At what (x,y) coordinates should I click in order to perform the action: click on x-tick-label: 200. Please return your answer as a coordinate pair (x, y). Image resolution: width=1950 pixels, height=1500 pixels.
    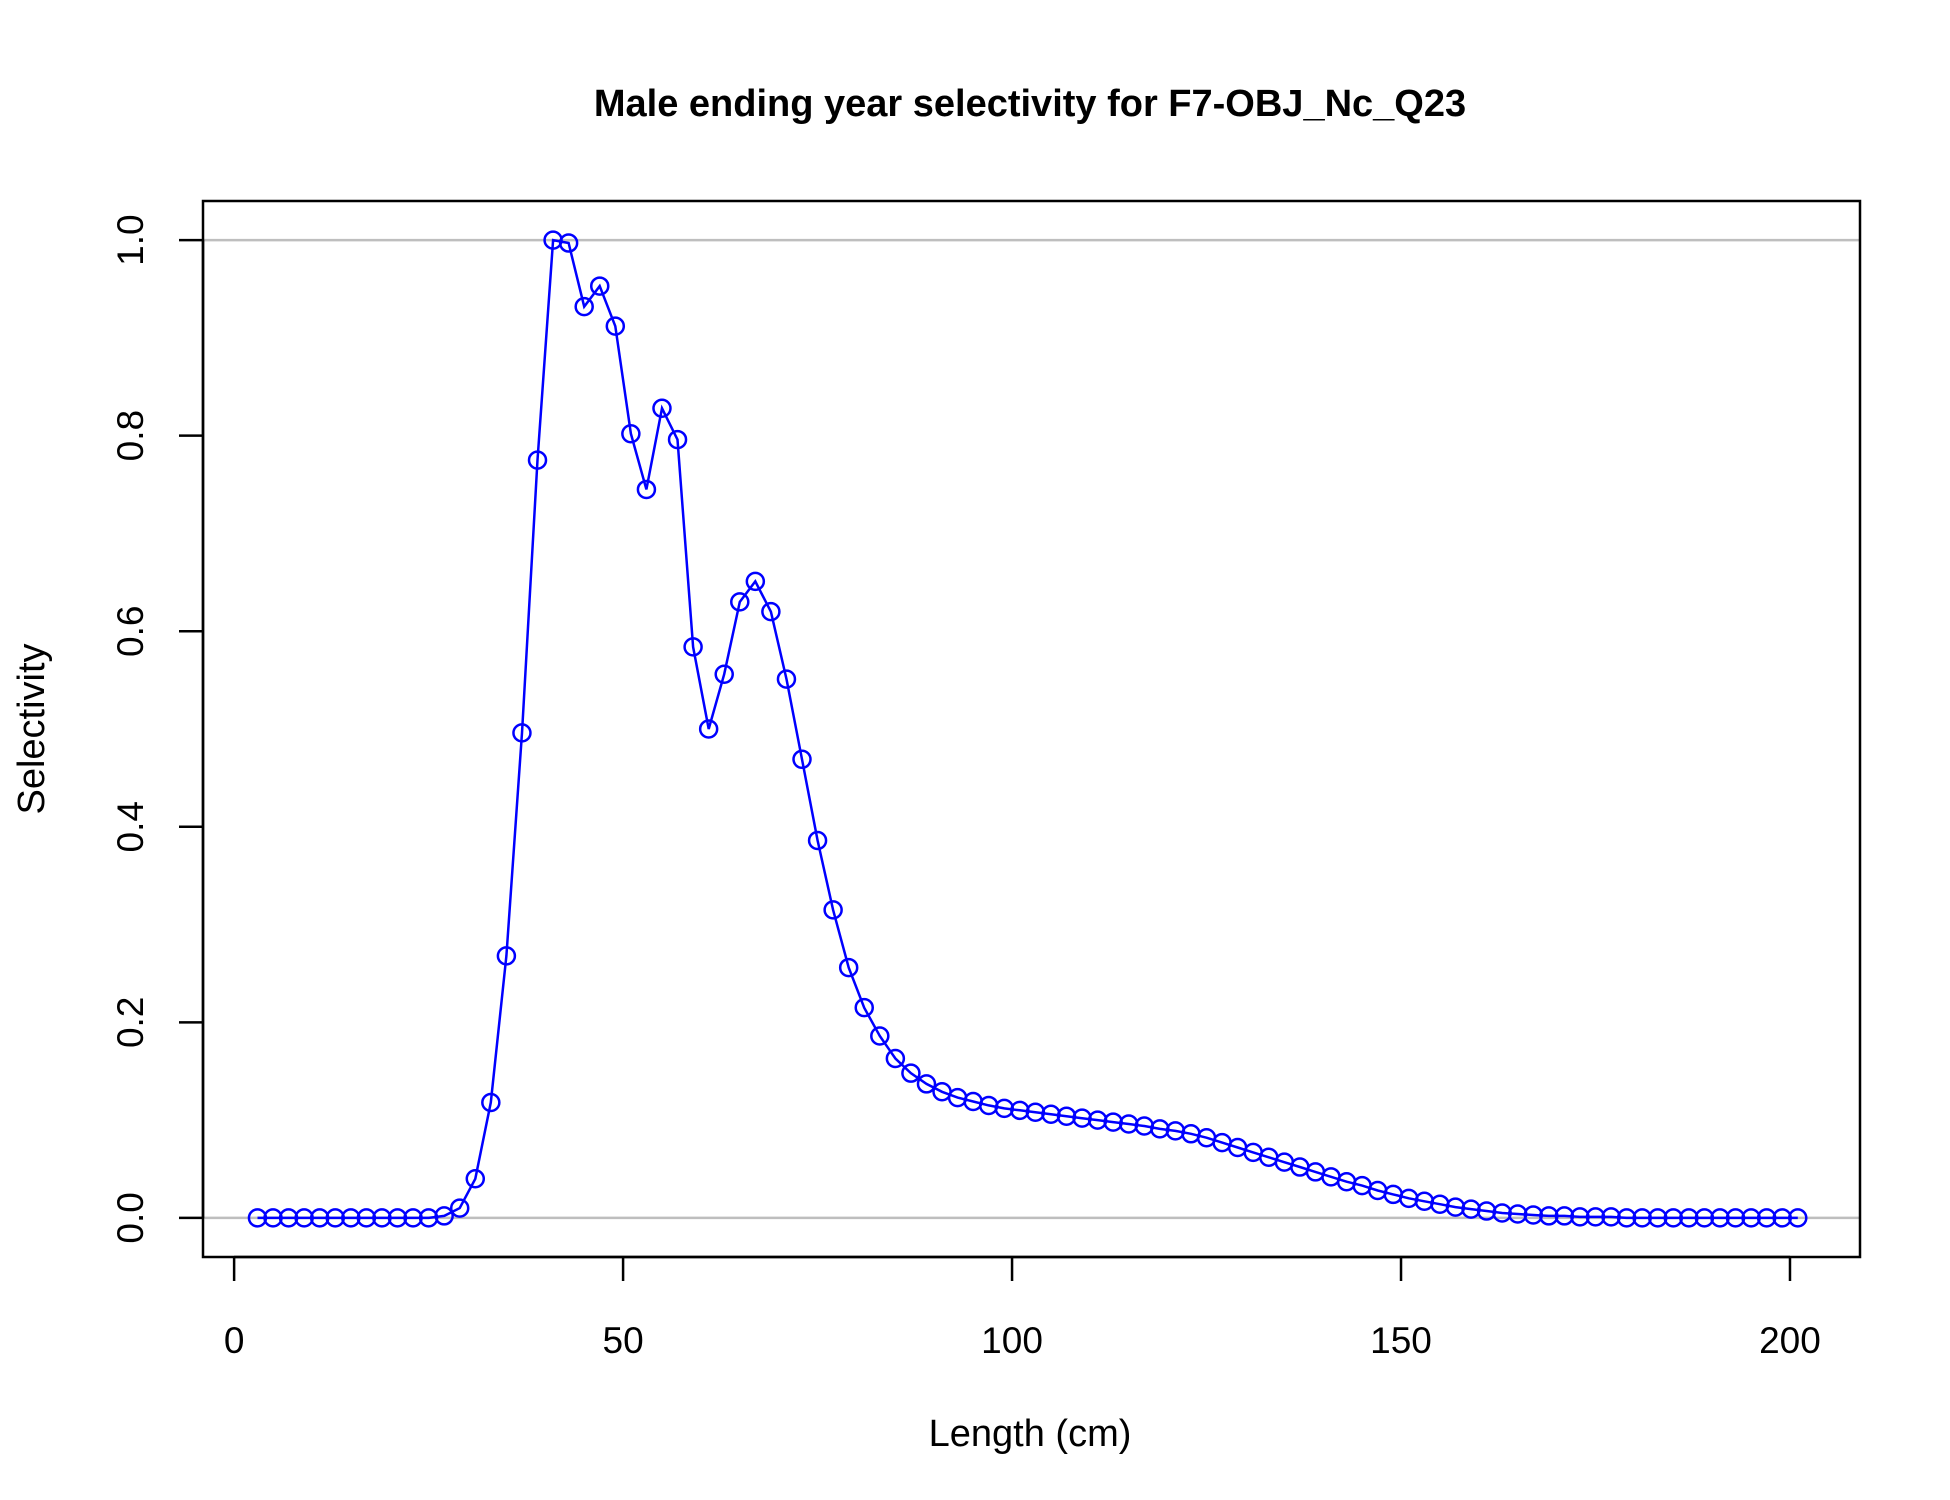
    Looking at the image, I should click on (1790, 1340).